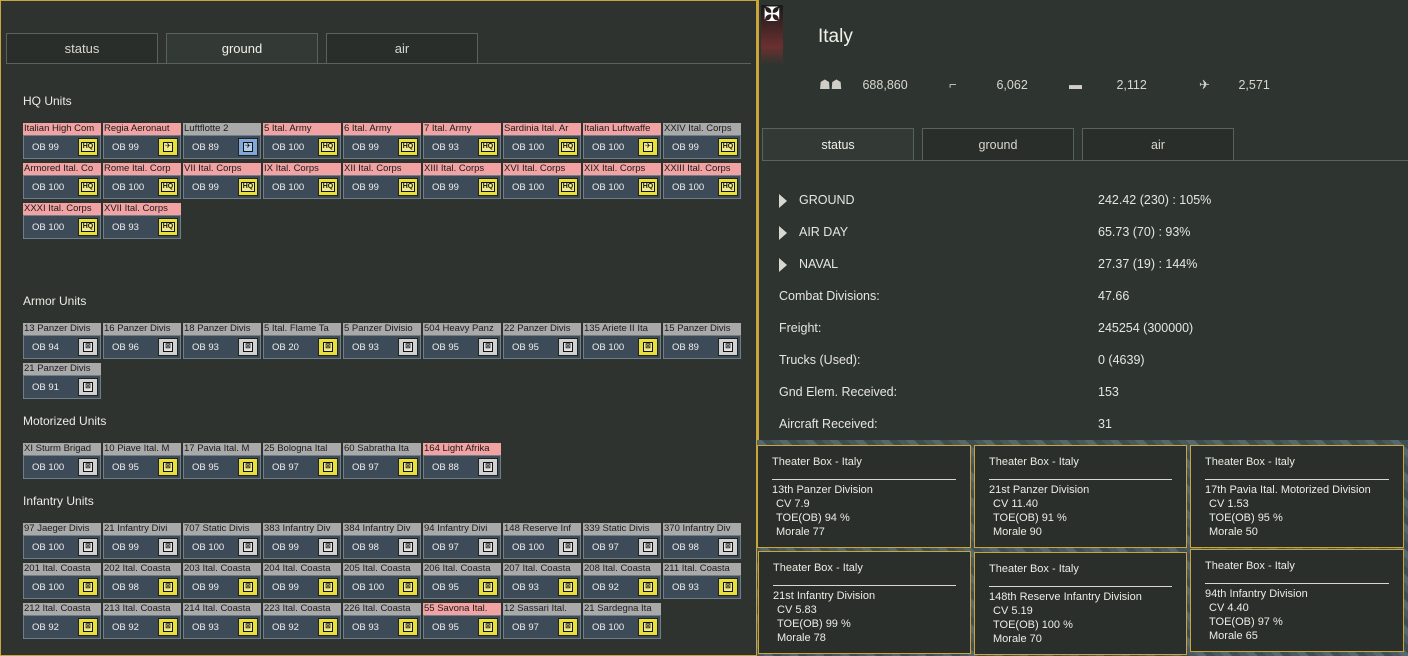 Image resolution: width=1408 pixels, height=656 pixels. I want to click on unit-card: XIX Ital. Corps OB 100 HQ, so click(622, 181).